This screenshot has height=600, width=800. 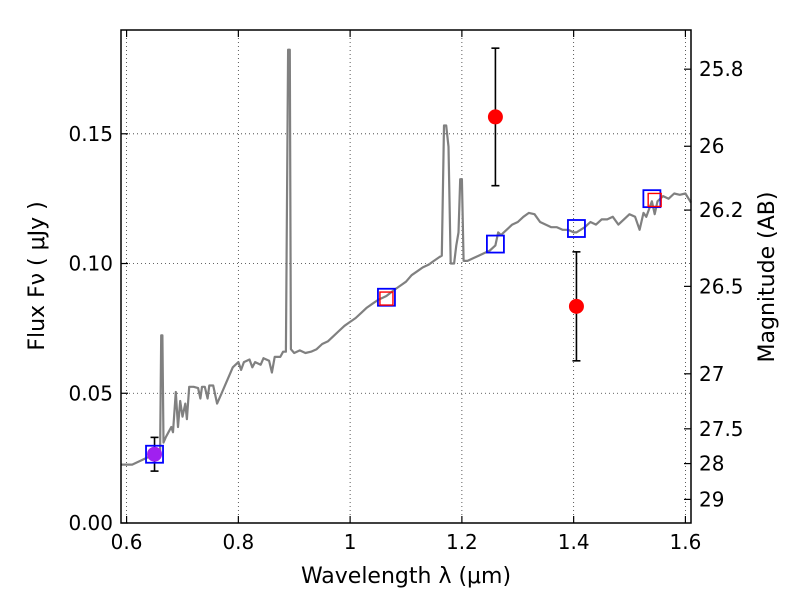 What do you see at coordinates (90, 523) in the screenshot?
I see `y-tick-label: 0.00` at bounding box center [90, 523].